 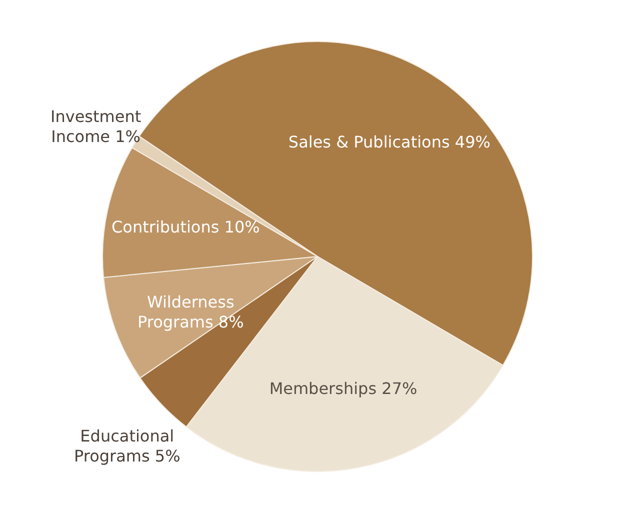 I want to click on slice-label: Investment Income 1%, so click(x=96, y=126).